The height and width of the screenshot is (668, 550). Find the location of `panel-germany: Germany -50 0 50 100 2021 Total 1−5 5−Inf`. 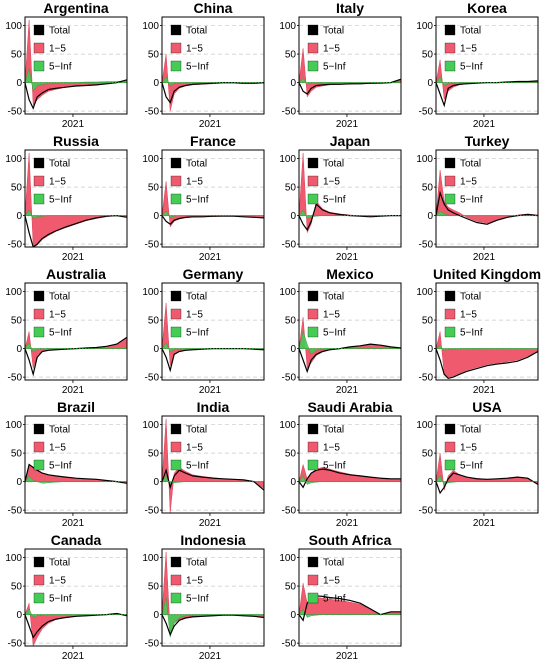

panel-germany: Germany -50 0 50 100 2021 Total 1−5 5−Inf is located at coordinates (205, 332).